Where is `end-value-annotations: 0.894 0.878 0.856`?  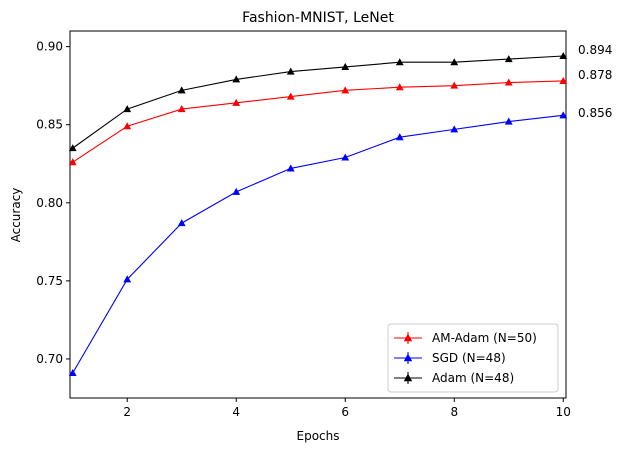 end-value-annotations: 0.894 0.878 0.856 is located at coordinates (595, 81).